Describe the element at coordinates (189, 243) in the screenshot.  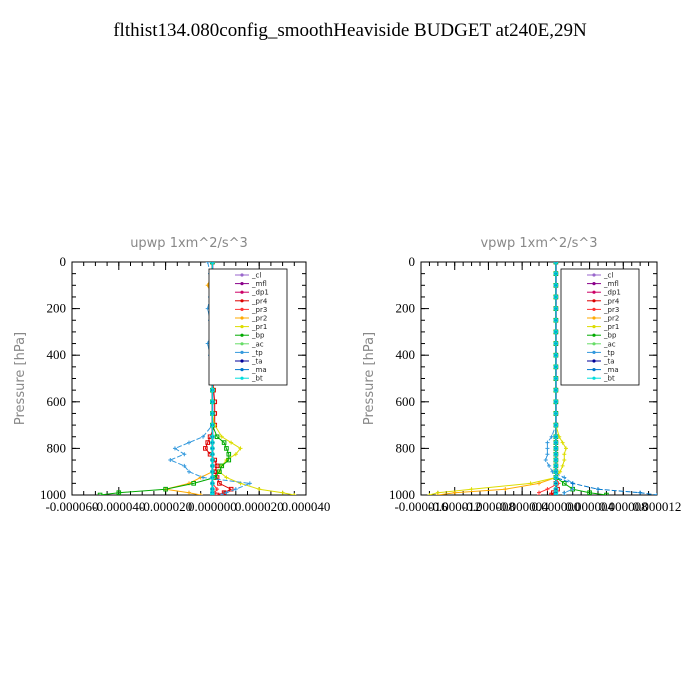
I see `panel-title: upwp 1xm^2/s^3` at that location.